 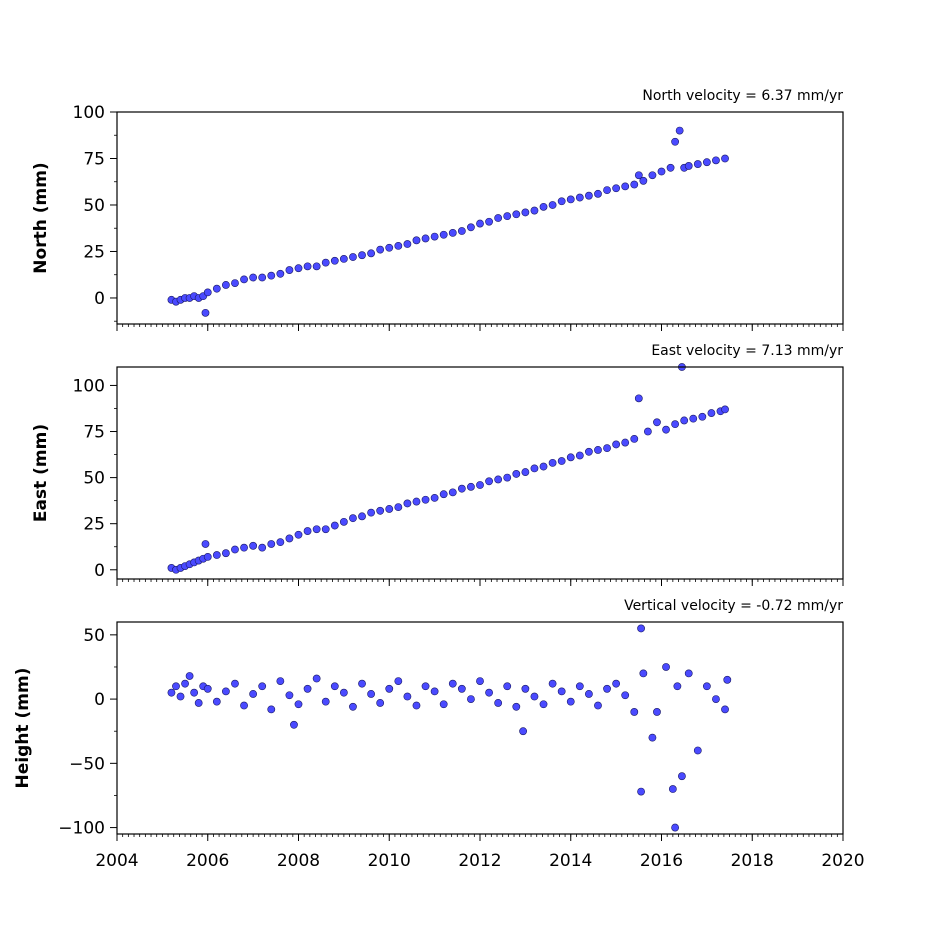 I want to click on height-y-tick-label: −100, so click(x=81, y=829).